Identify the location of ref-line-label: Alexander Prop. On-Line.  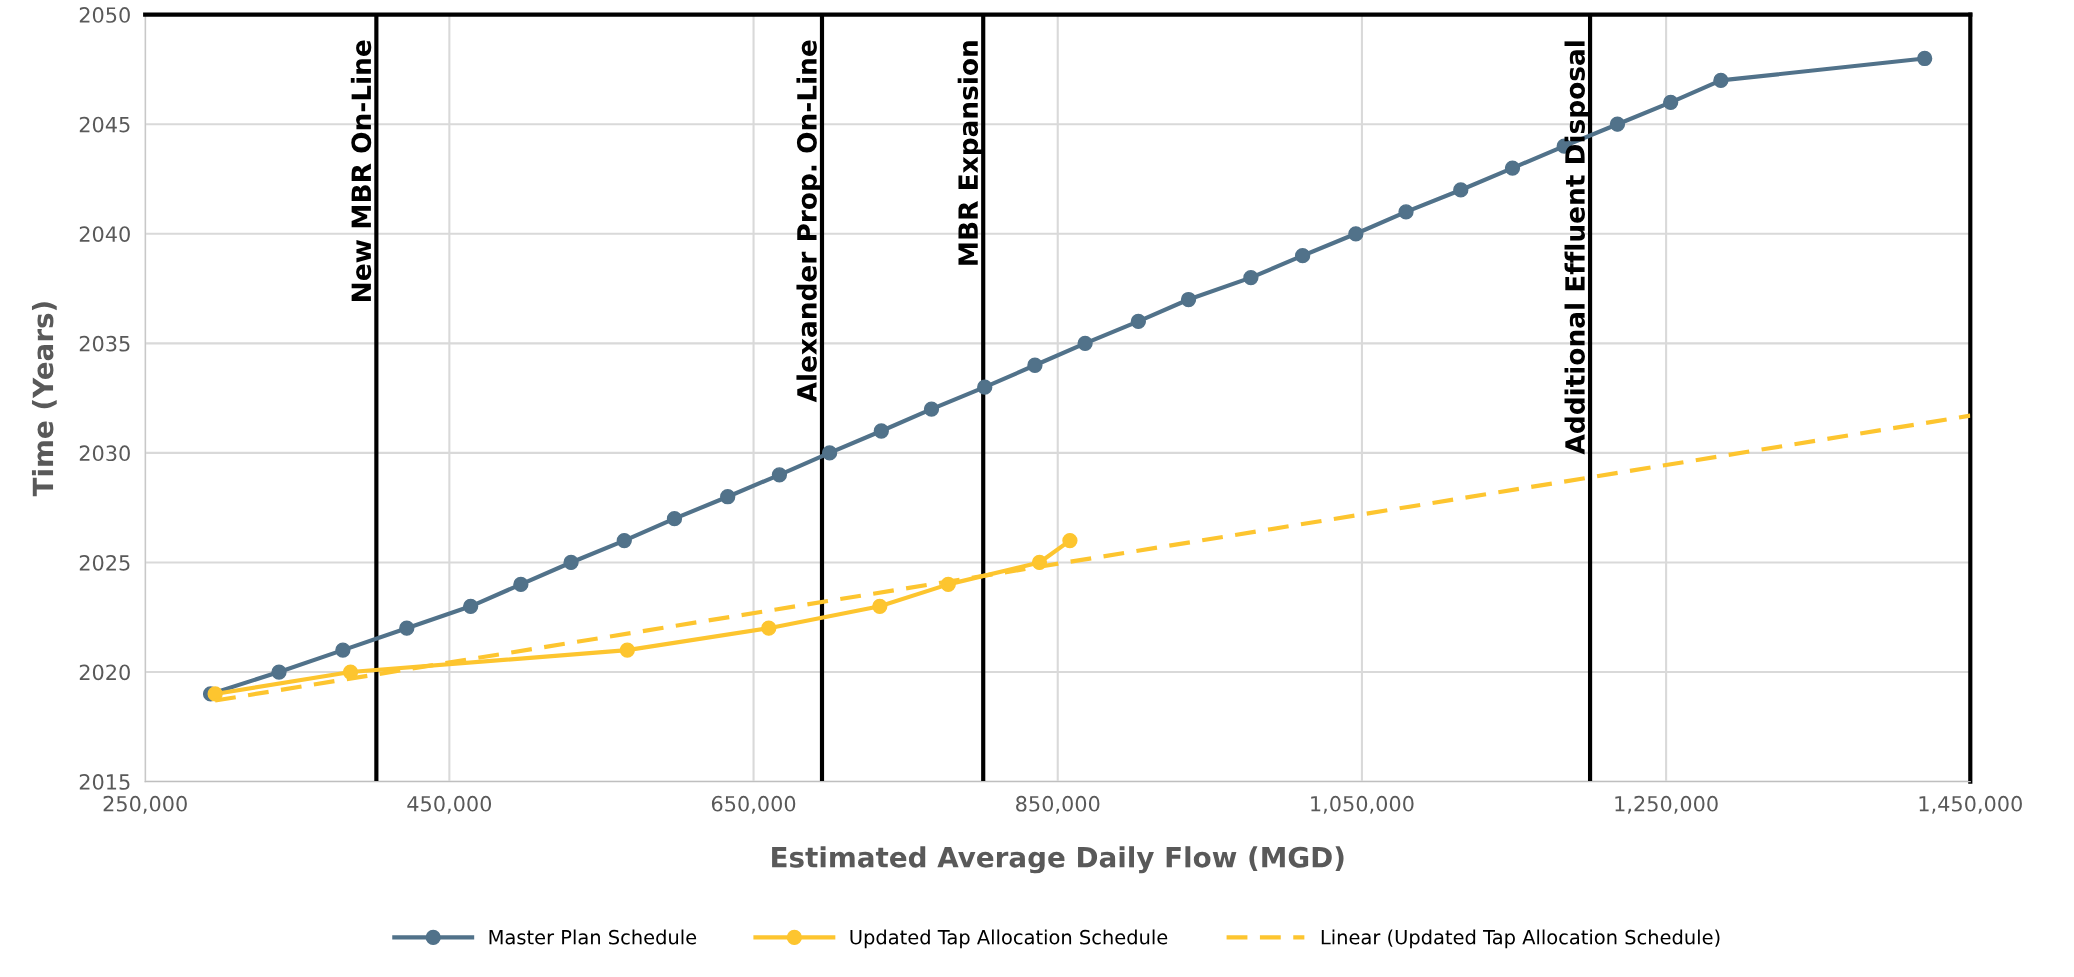
(809, 221).